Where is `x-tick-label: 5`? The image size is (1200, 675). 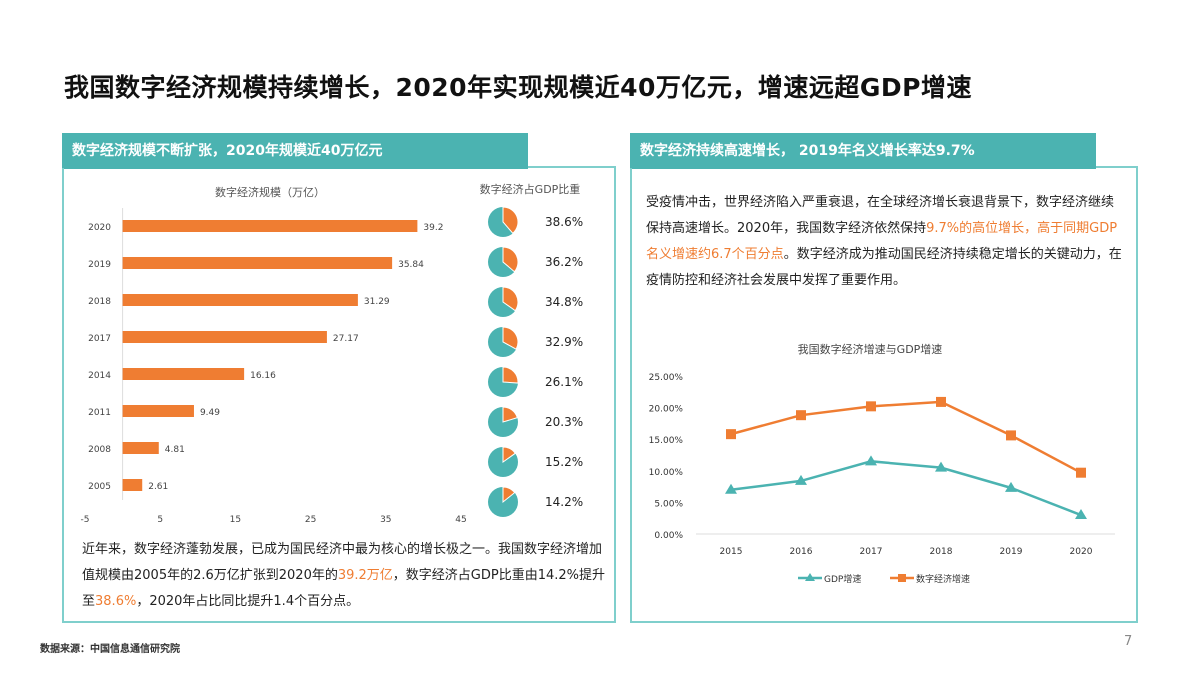 x-tick-label: 5 is located at coordinates (160, 520).